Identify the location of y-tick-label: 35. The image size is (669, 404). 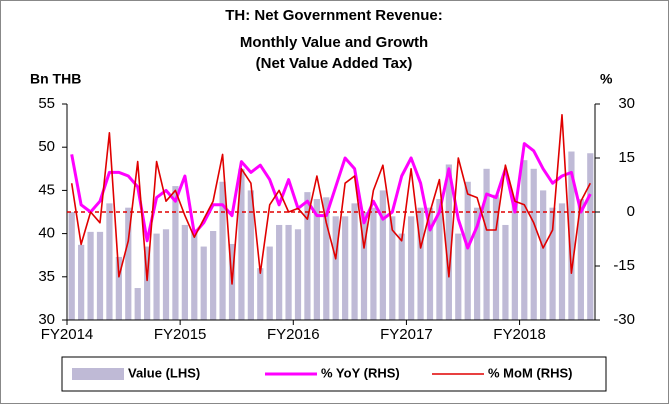
(46, 276).